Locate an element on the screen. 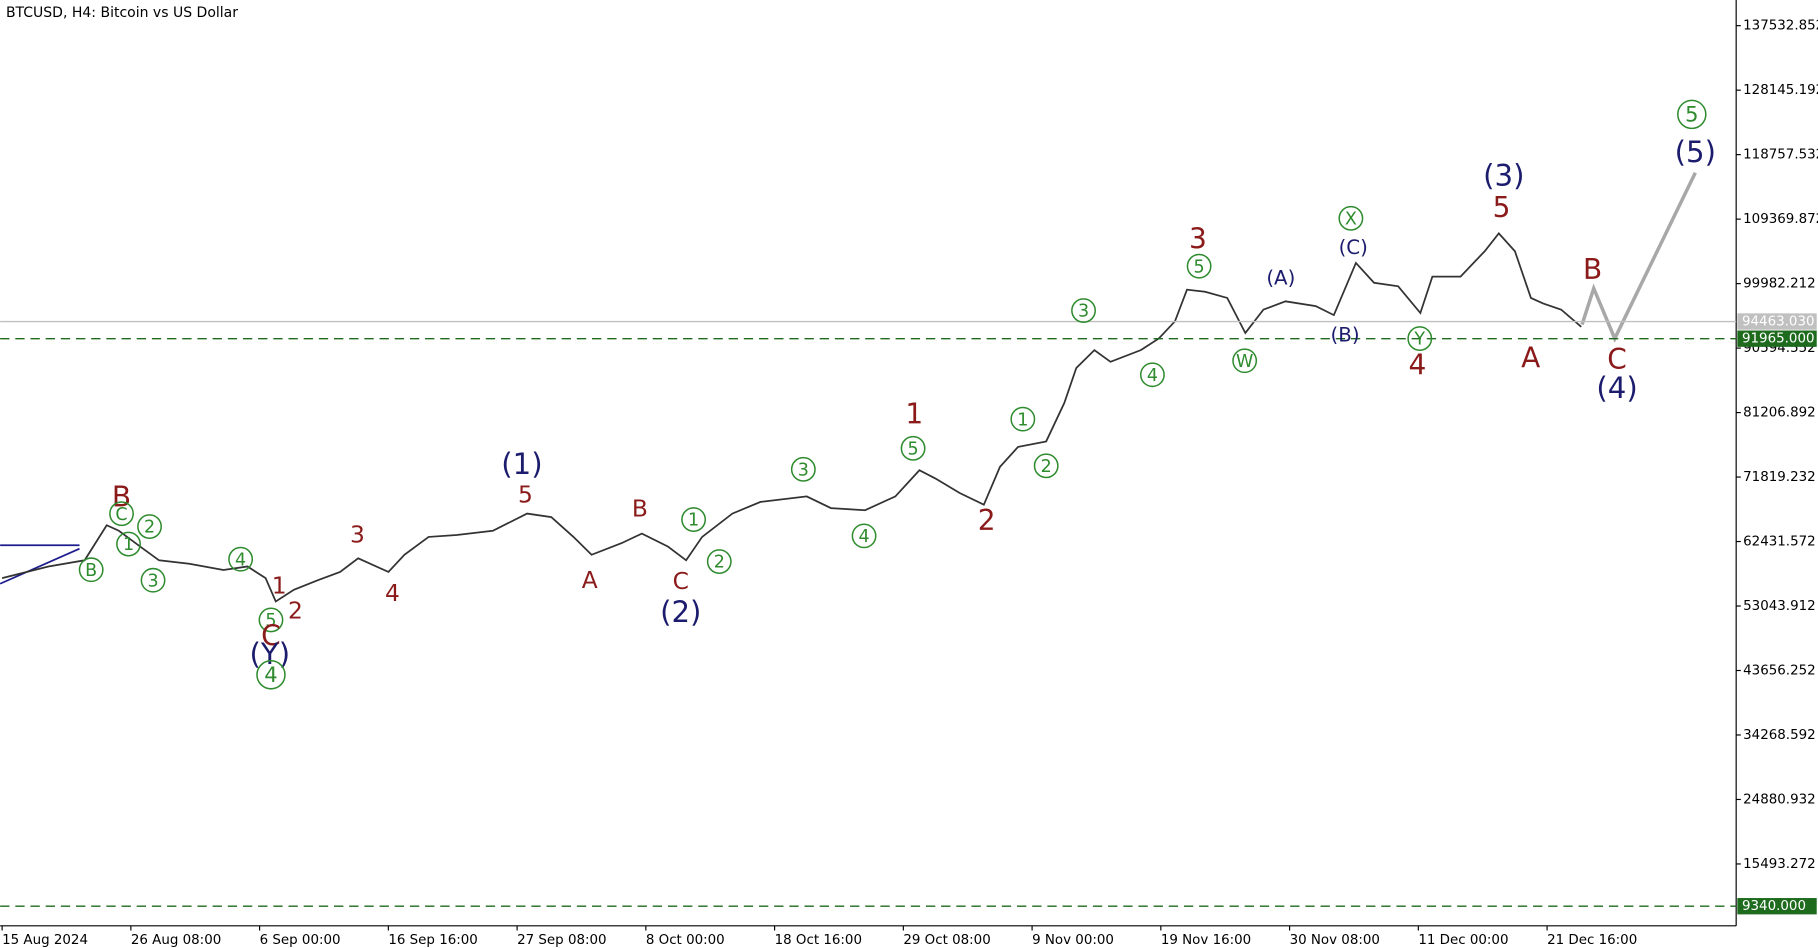 The image size is (1818, 948). y-tick-label: 71819.232 is located at coordinates (1779, 477).